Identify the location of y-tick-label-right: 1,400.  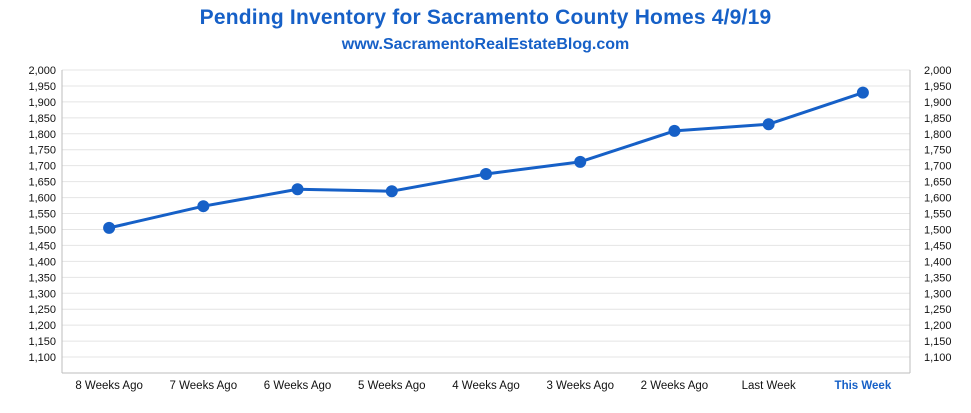
(938, 262).